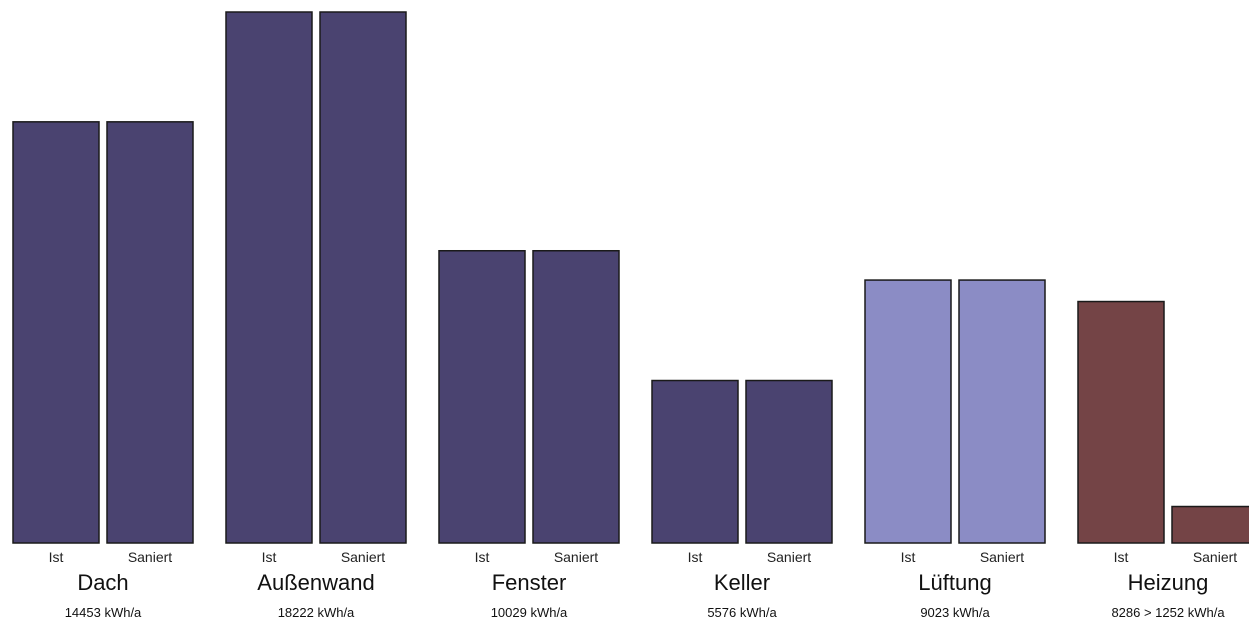 Image resolution: width=1249 pixels, height=620 pixels. Describe the element at coordinates (269, 277) in the screenshot. I see `bar-1-ist` at that location.